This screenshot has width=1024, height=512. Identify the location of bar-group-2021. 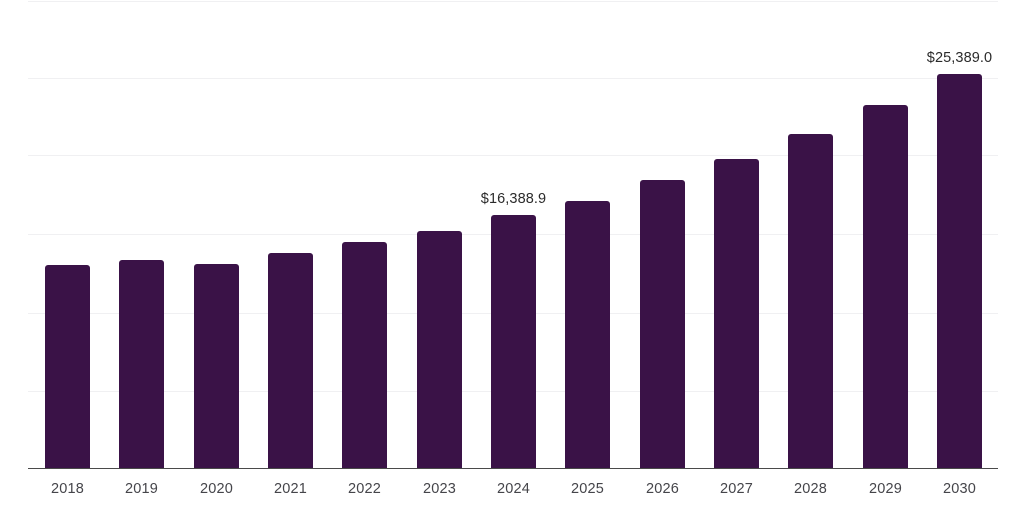
(290, 361).